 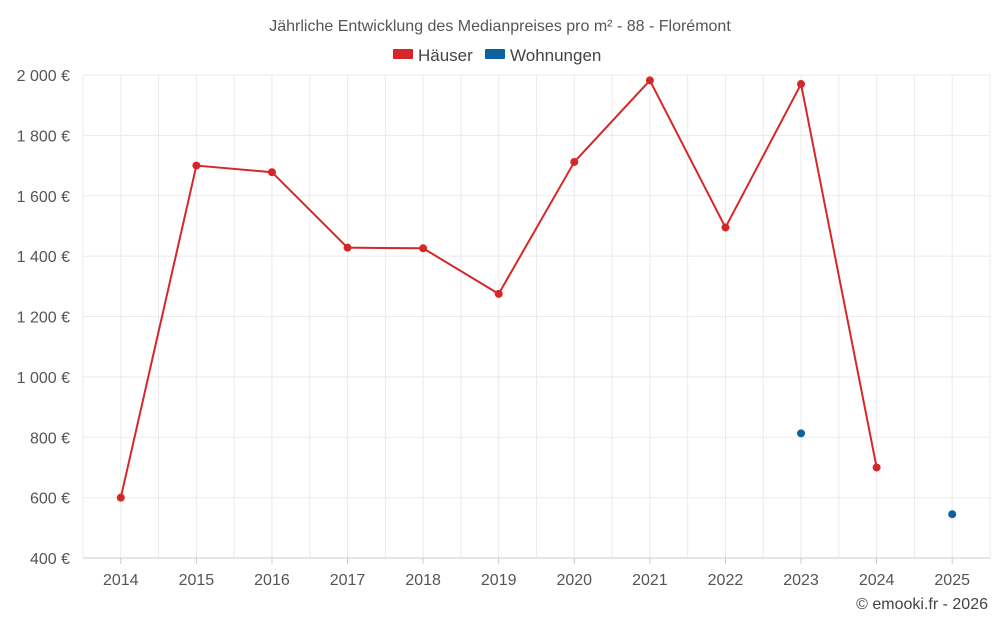 I want to click on x-tick-label: 2018, so click(x=423, y=580).